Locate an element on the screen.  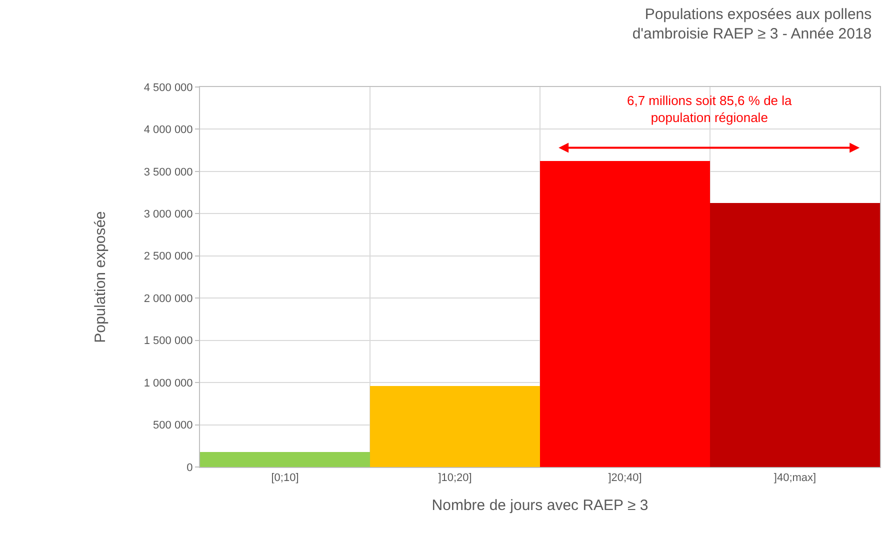
y-tick-label: 2 500 000 is located at coordinates (168, 256).